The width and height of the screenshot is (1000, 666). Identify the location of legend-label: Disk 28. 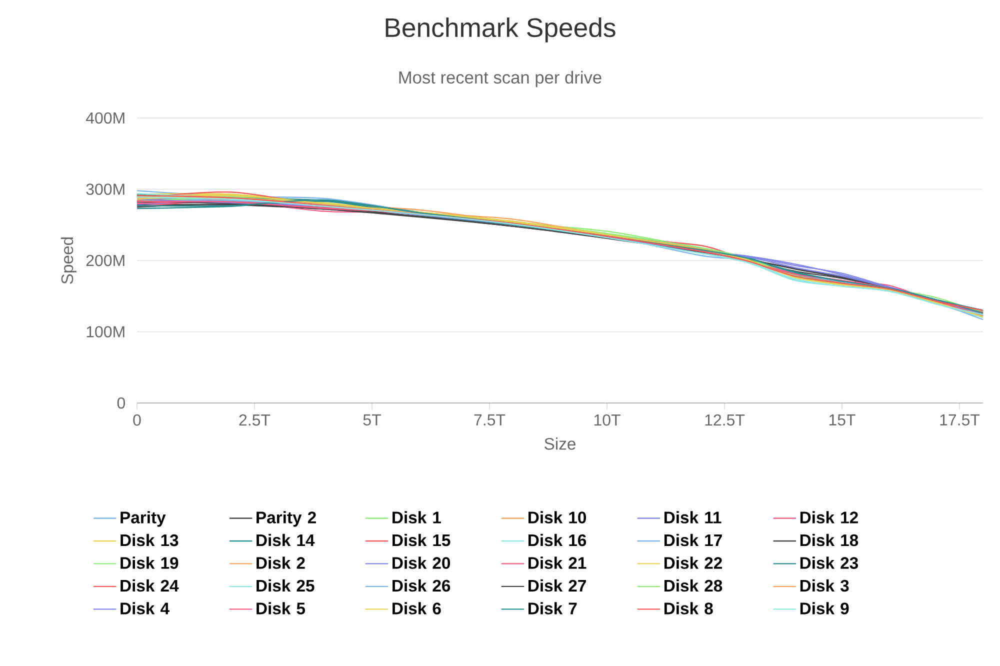
(693, 585).